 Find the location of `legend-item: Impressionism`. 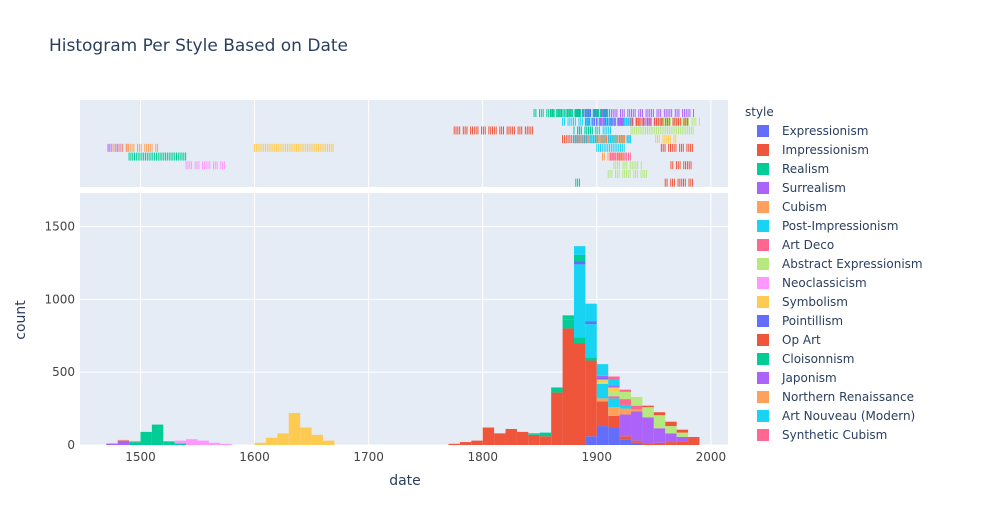

legend-item: Impressionism is located at coordinates (813, 150).